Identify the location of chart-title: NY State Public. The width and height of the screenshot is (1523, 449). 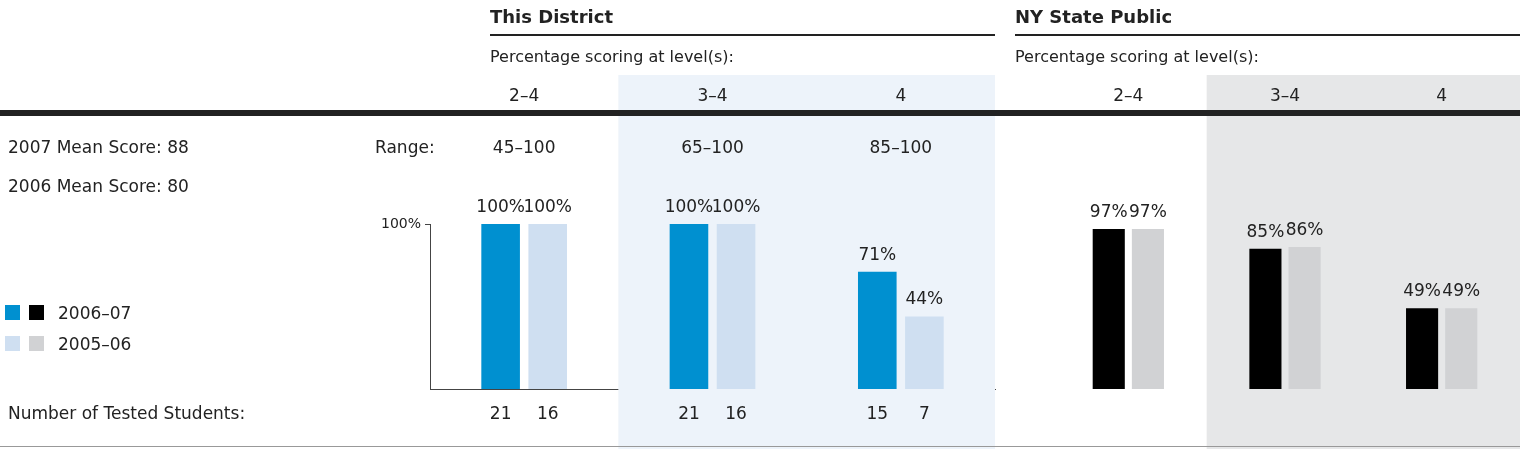
(1094, 16).